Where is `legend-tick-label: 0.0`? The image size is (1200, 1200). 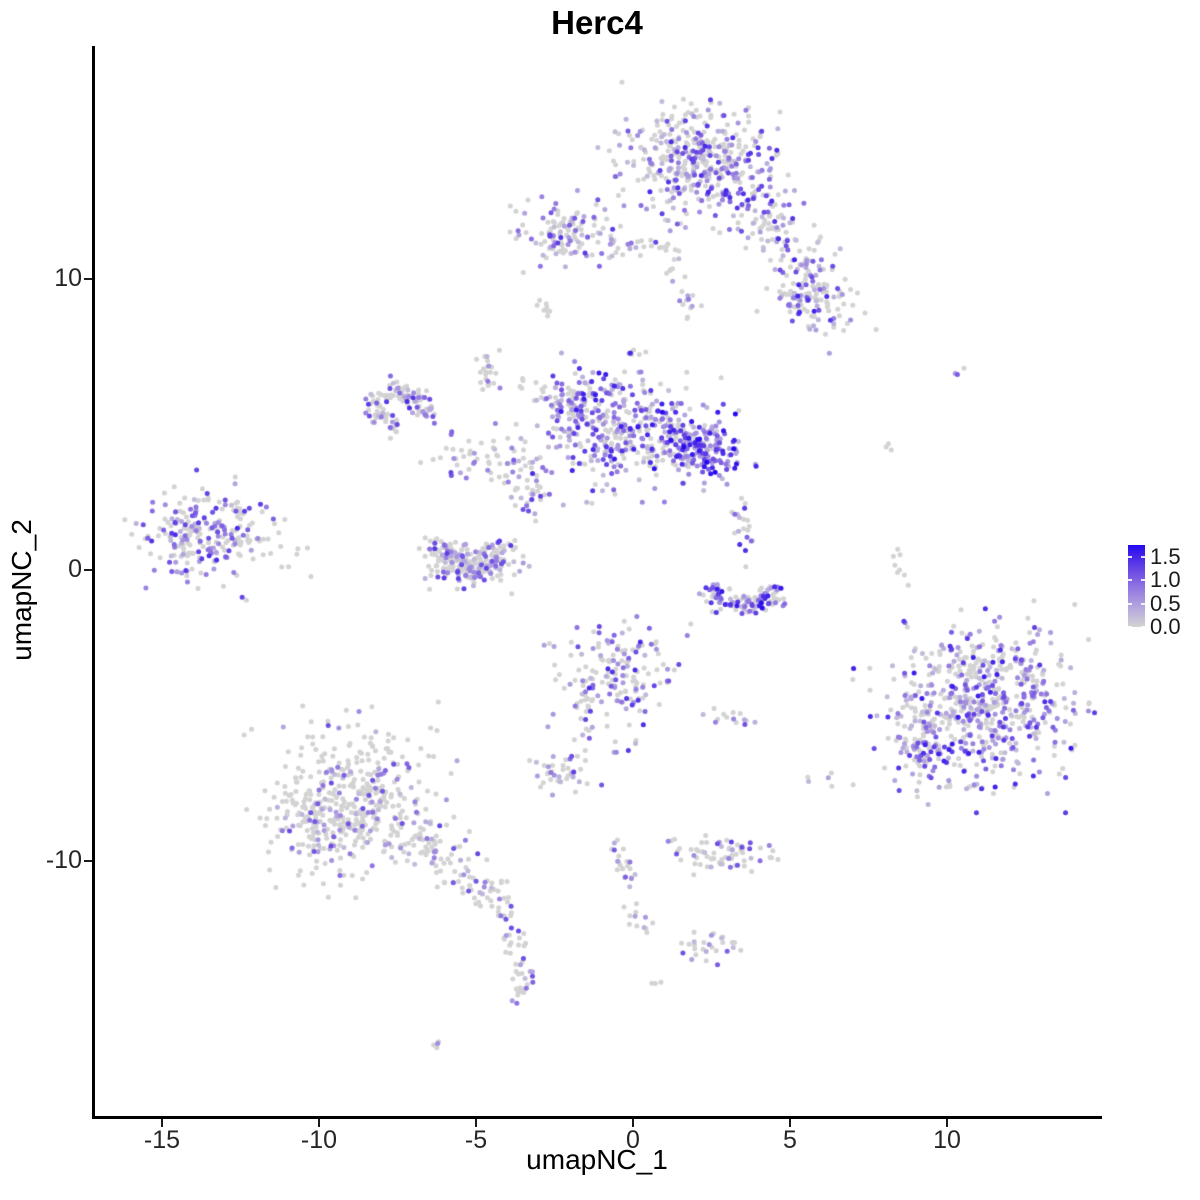
legend-tick-label: 0.0 is located at coordinates (1165, 626).